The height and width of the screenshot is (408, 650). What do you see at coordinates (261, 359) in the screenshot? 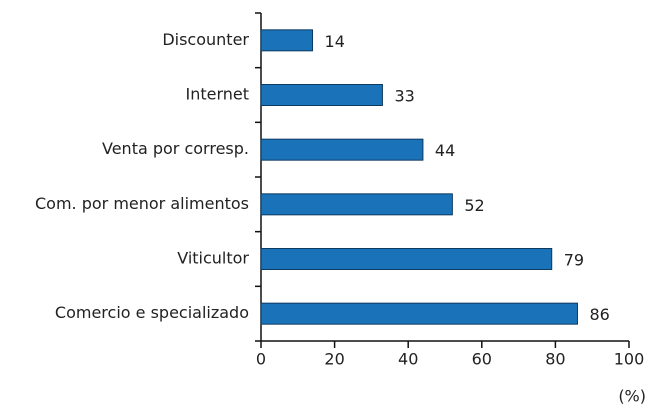
I see `x-tick-label: 0` at bounding box center [261, 359].